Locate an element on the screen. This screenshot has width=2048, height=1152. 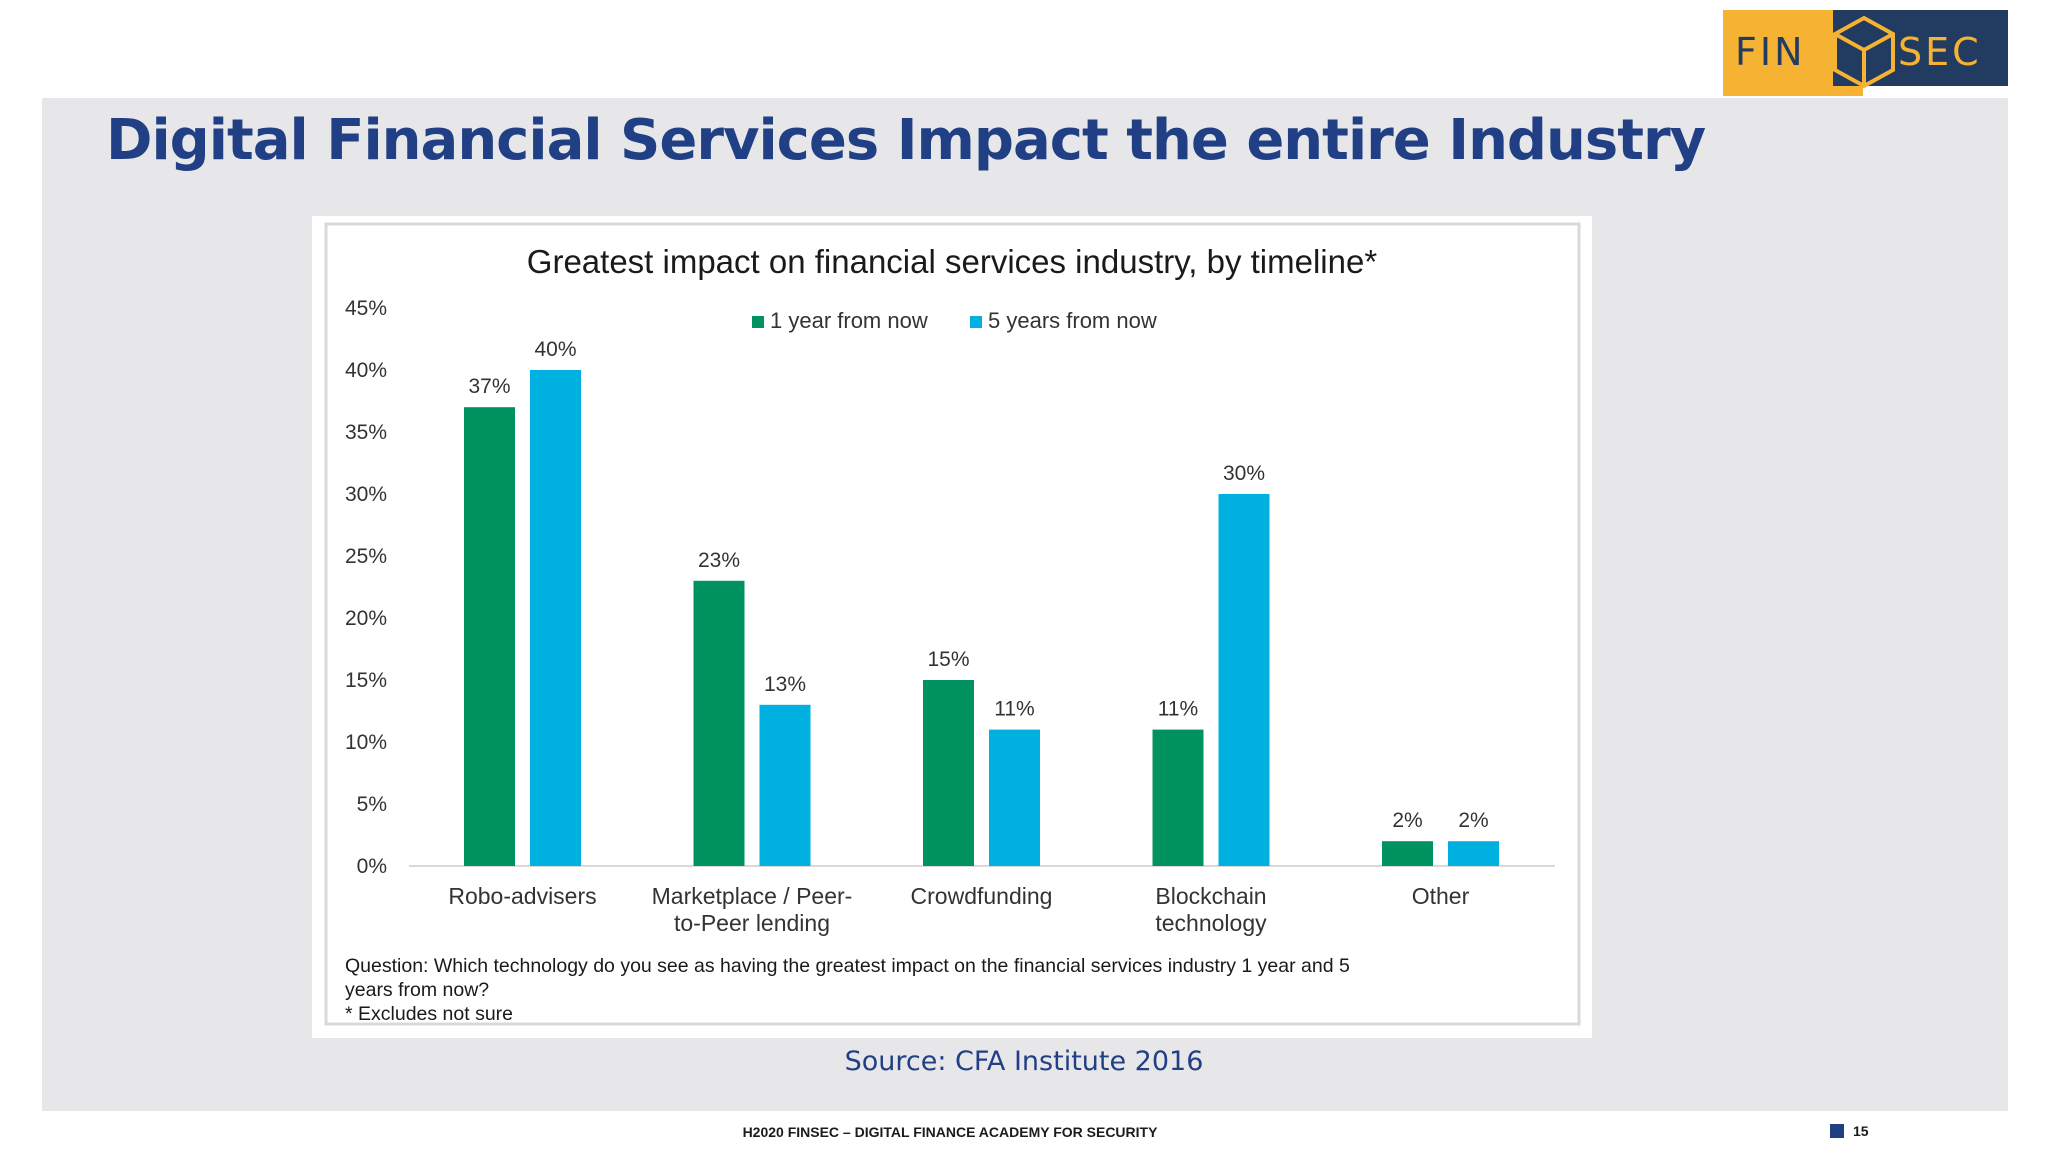
y-tick-label: 20% is located at coordinates (366, 618).